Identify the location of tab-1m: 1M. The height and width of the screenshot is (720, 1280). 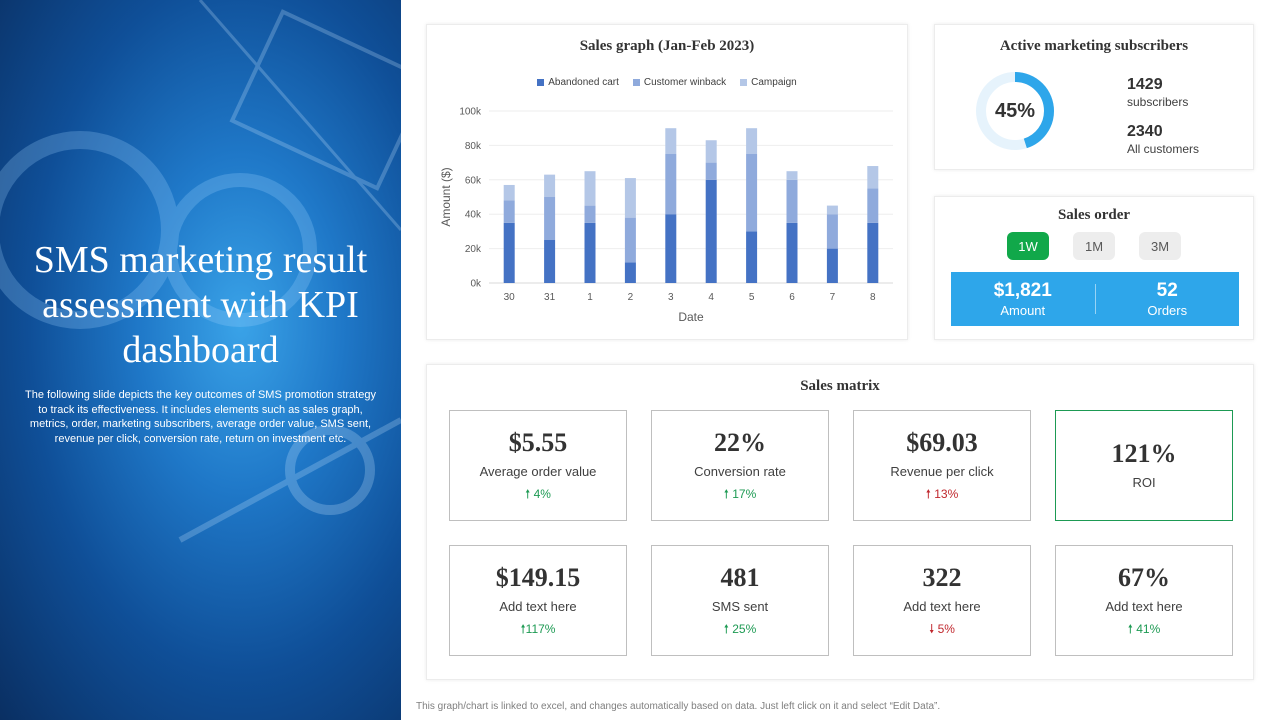
(1094, 246).